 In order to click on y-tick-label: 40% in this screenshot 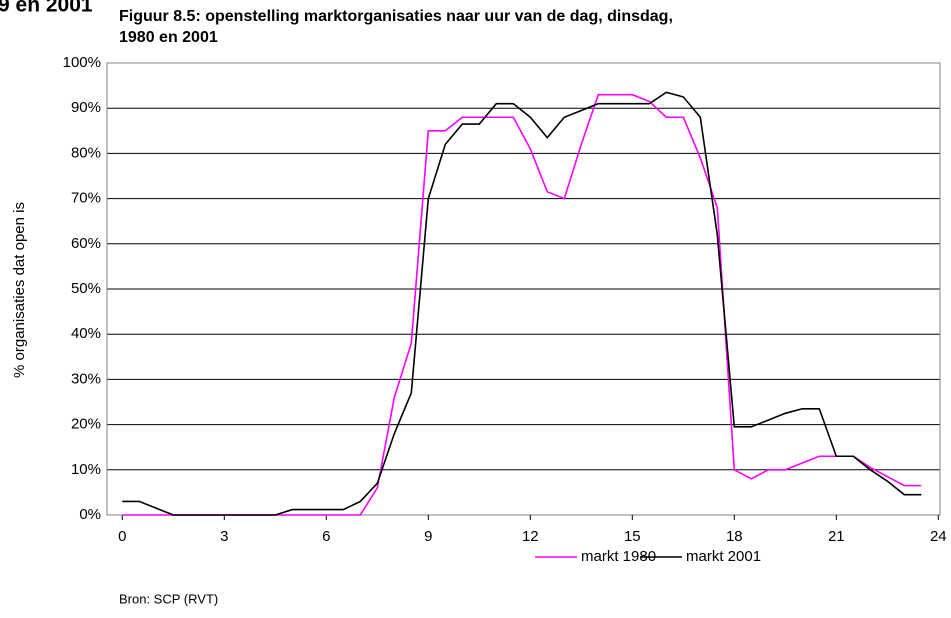, I will do `click(86, 333)`.